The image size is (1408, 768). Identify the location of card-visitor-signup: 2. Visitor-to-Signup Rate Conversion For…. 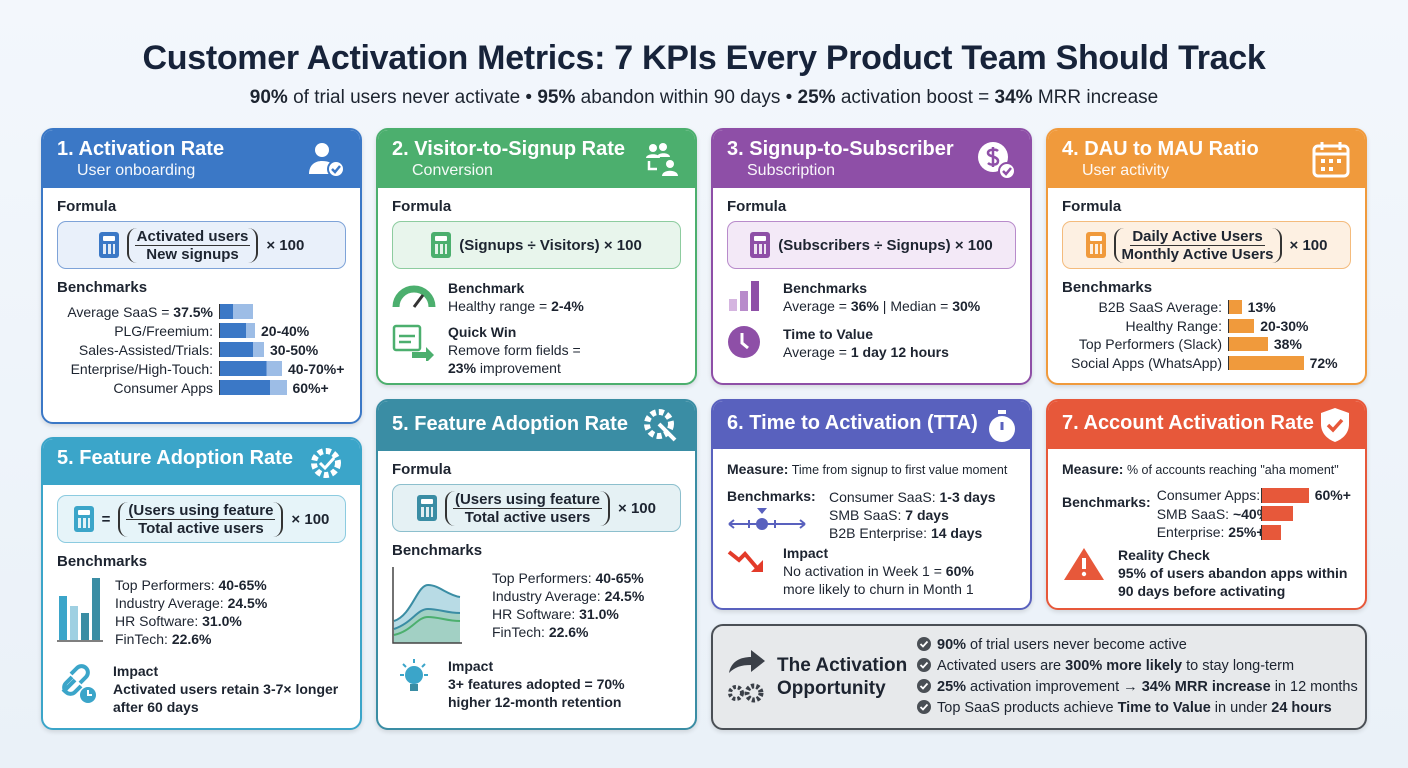
(536, 256).